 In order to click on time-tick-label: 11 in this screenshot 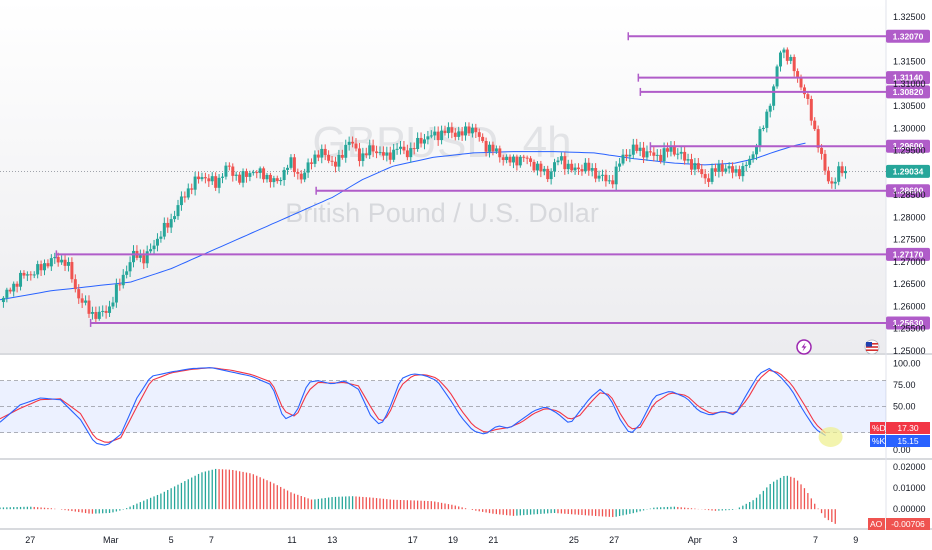, I will do `click(291, 540)`.